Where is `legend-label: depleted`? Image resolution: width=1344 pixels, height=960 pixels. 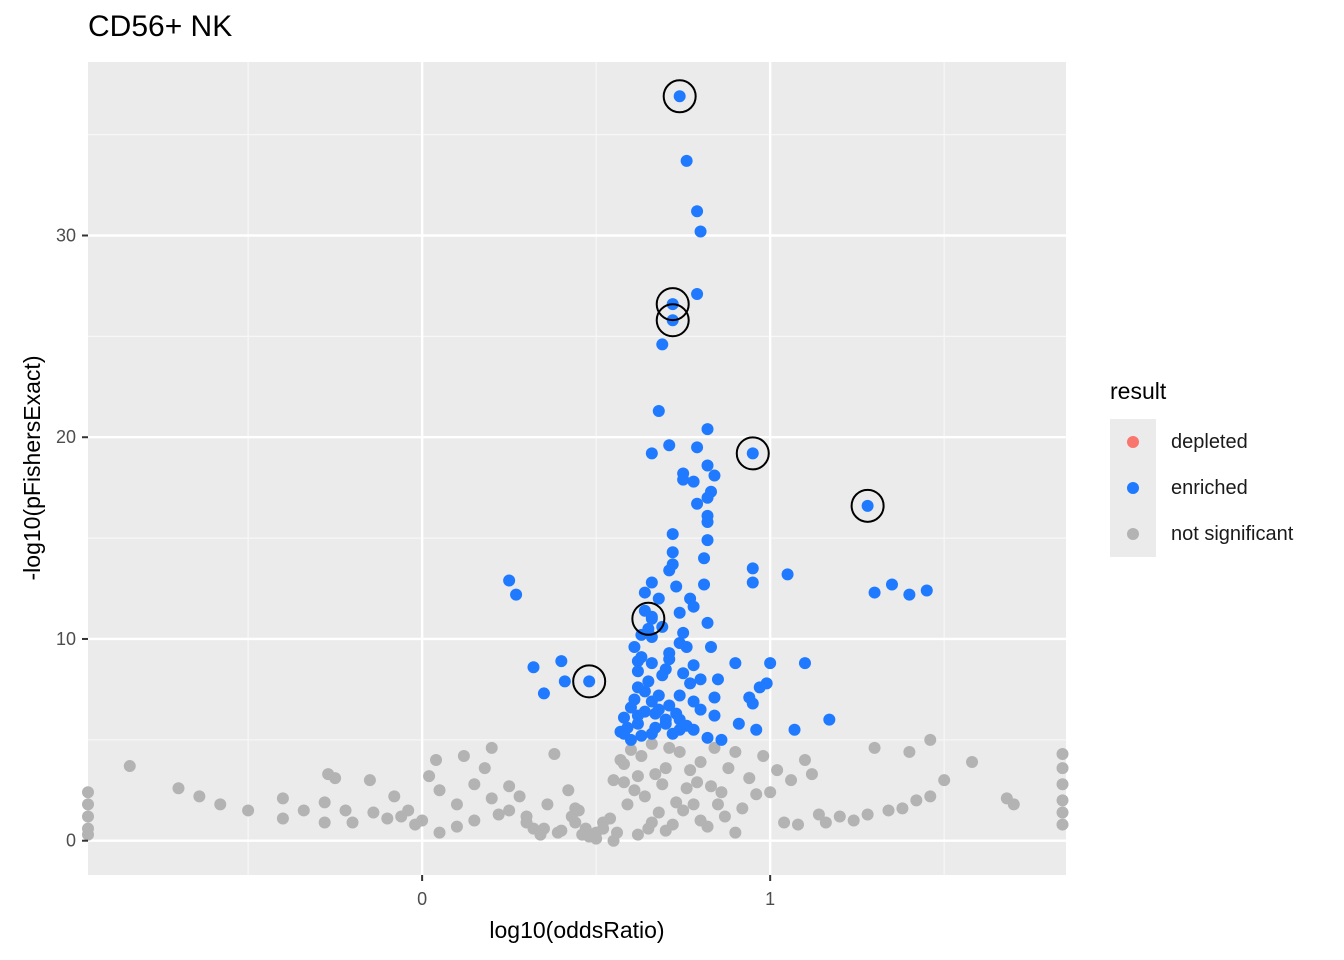
legend-label: depleted is located at coordinates (1209, 441).